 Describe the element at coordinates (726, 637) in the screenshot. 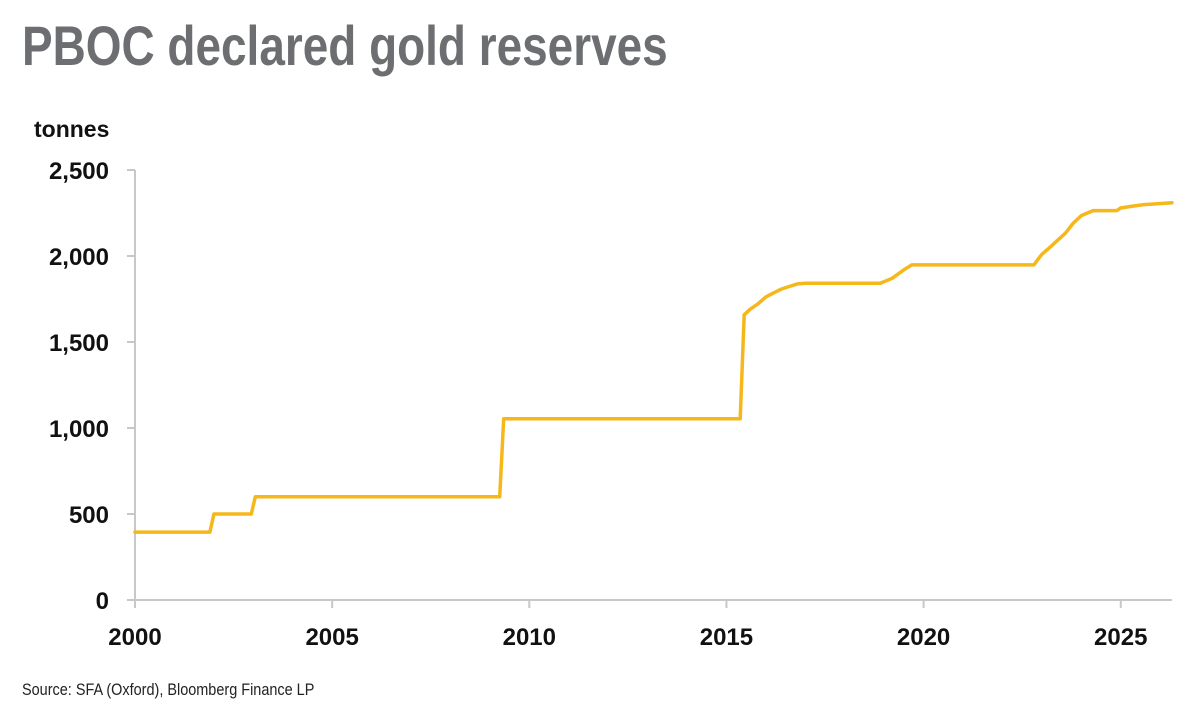

I see `x-tick-label: 2015` at that location.